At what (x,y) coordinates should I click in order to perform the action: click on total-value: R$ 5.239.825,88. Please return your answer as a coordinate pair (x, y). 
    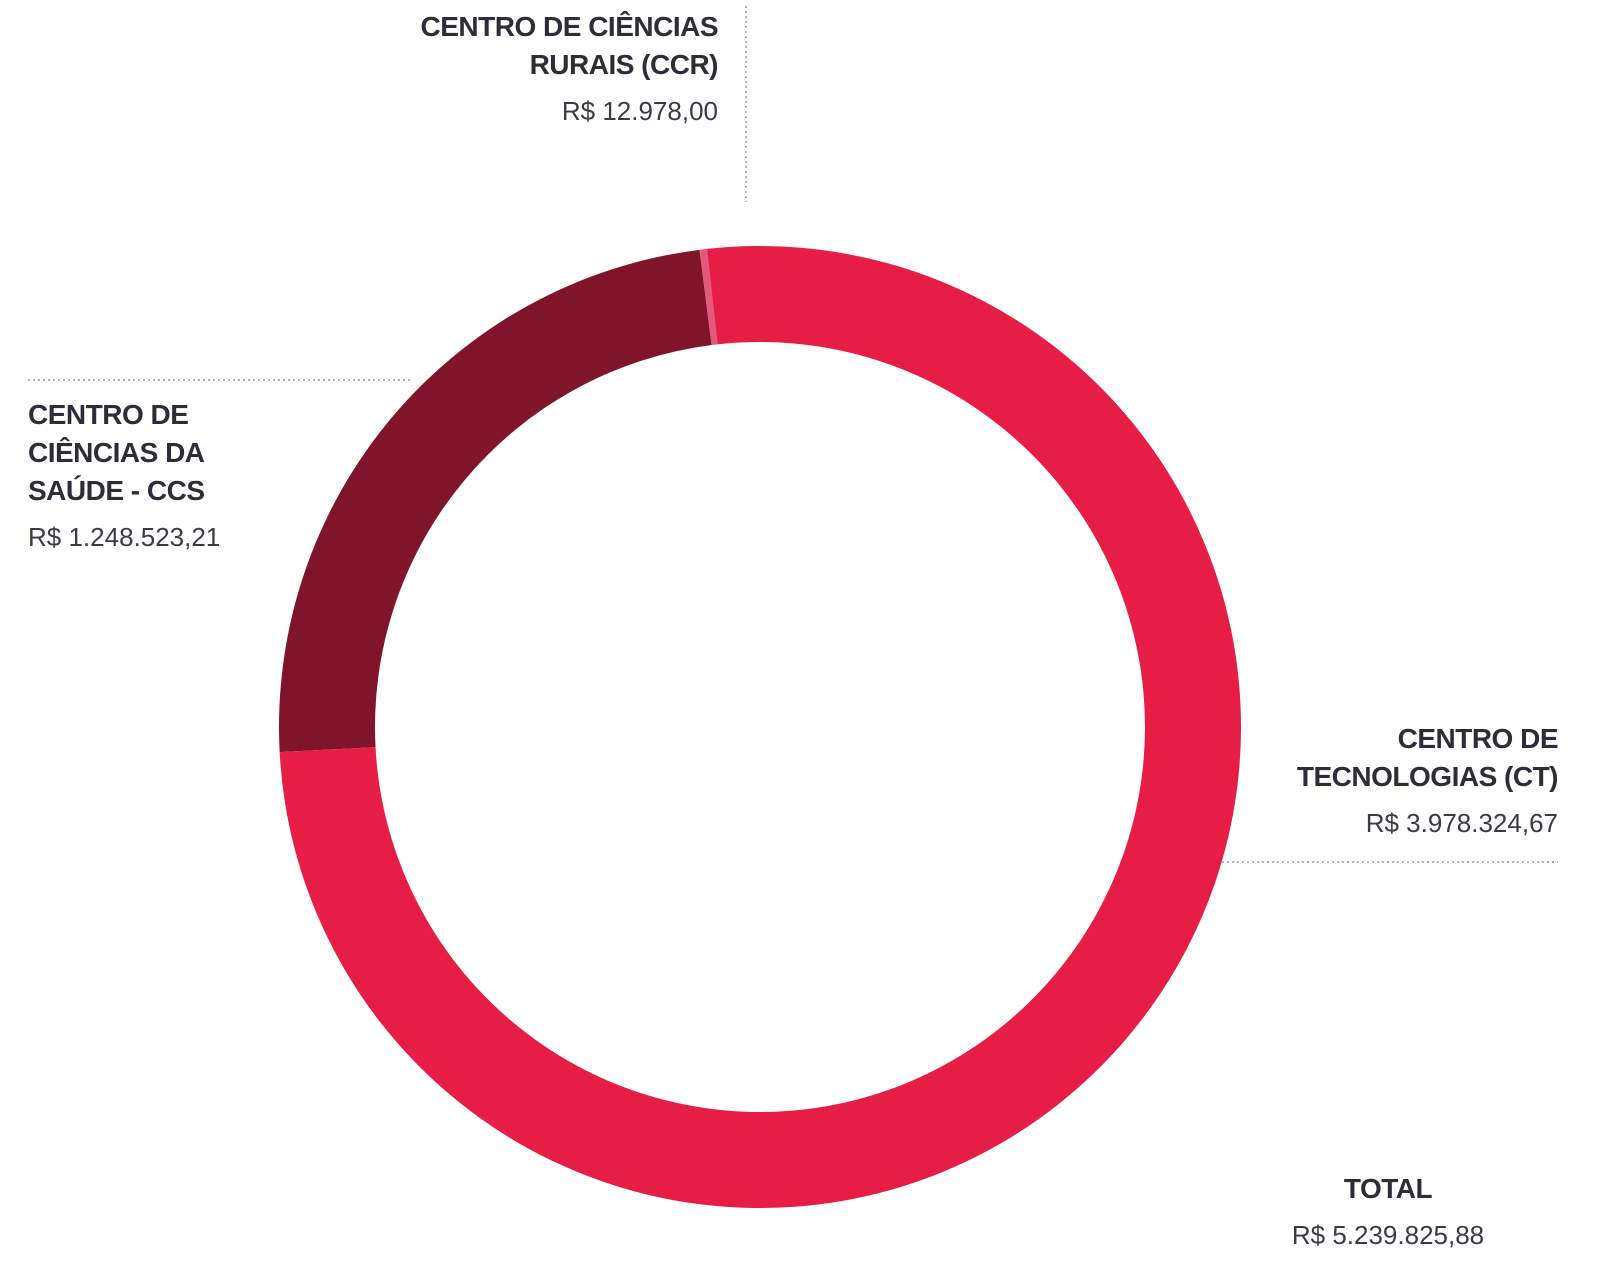
    Looking at the image, I should click on (1388, 1235).